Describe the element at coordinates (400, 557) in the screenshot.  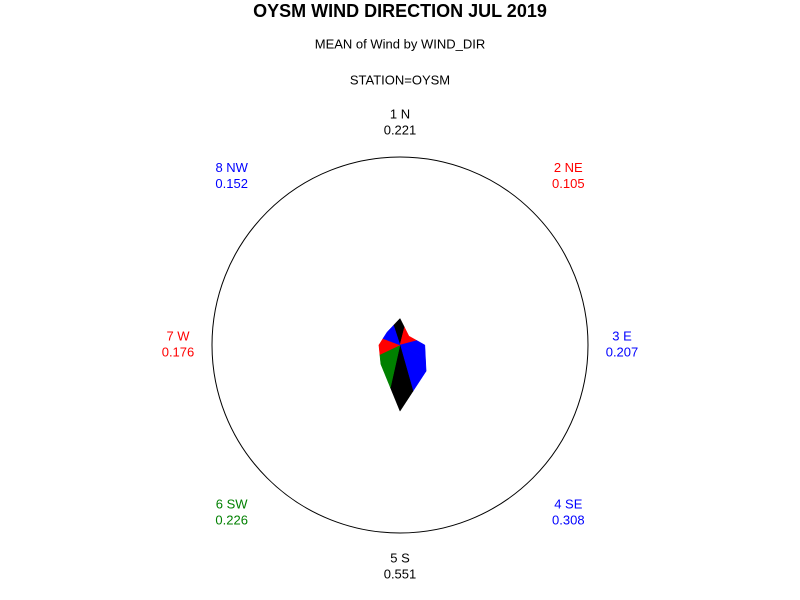
I see `category-label: 5 S` at that location.